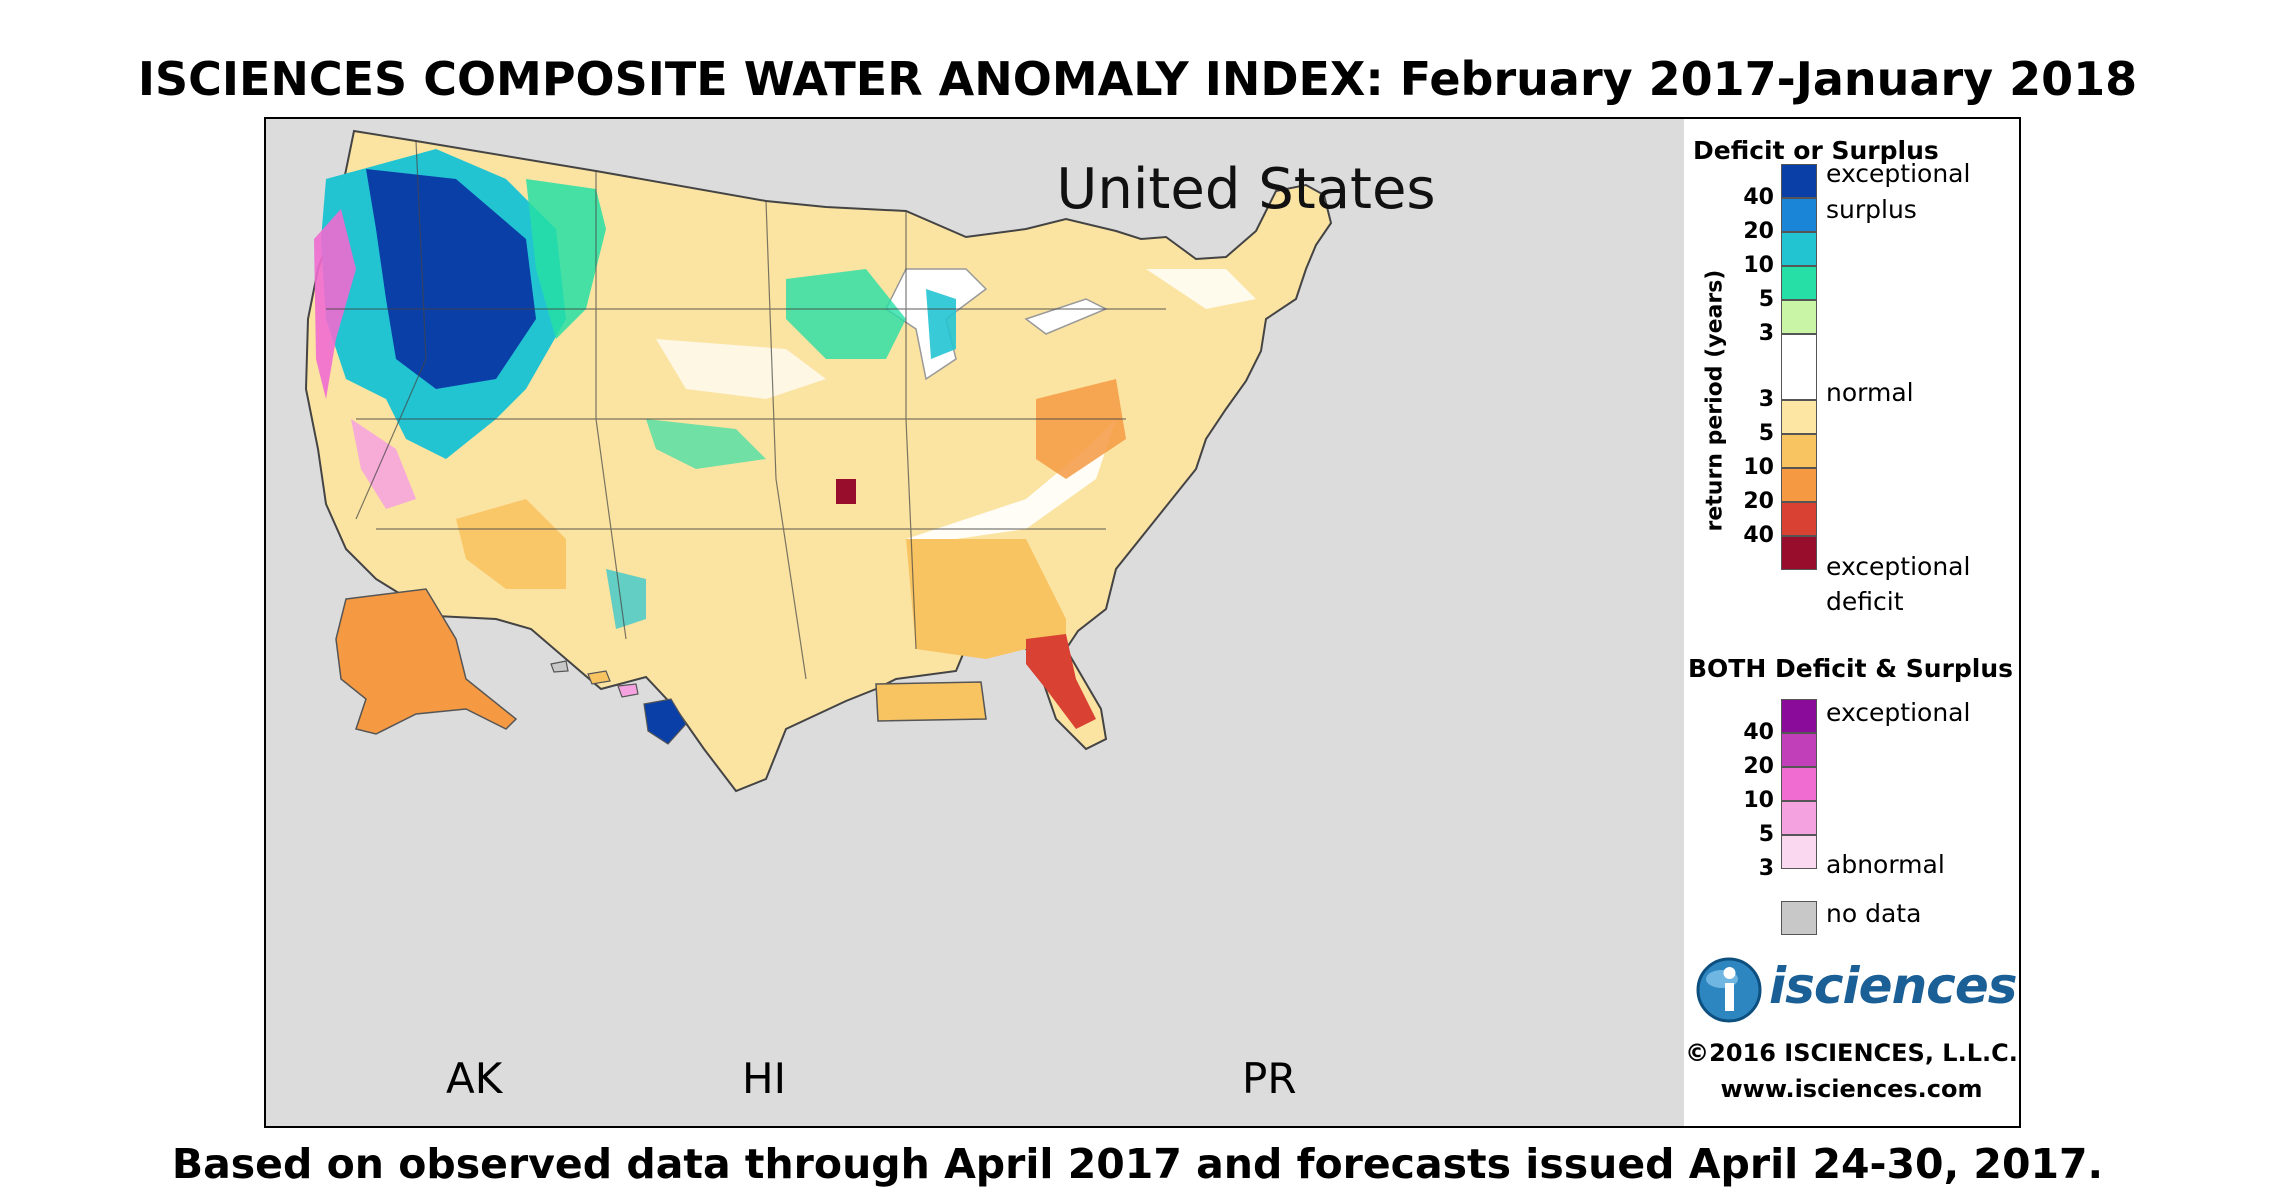 The height and width of the screenshot is (1189, 2275). I want to click on legend-number-both-20: 20, so click(1758, 766).